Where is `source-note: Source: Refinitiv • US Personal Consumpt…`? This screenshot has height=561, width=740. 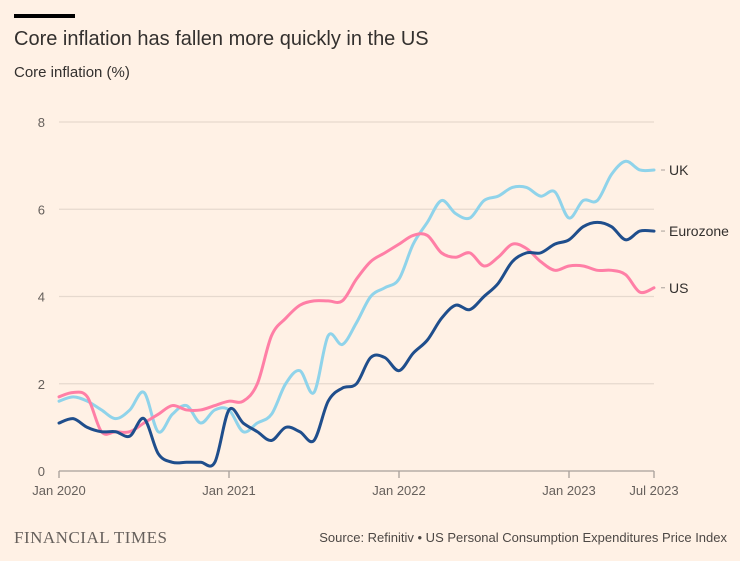
source-note: Source: Refinitiv • US Personal Consumpt… is located at coordinates (523, 537).